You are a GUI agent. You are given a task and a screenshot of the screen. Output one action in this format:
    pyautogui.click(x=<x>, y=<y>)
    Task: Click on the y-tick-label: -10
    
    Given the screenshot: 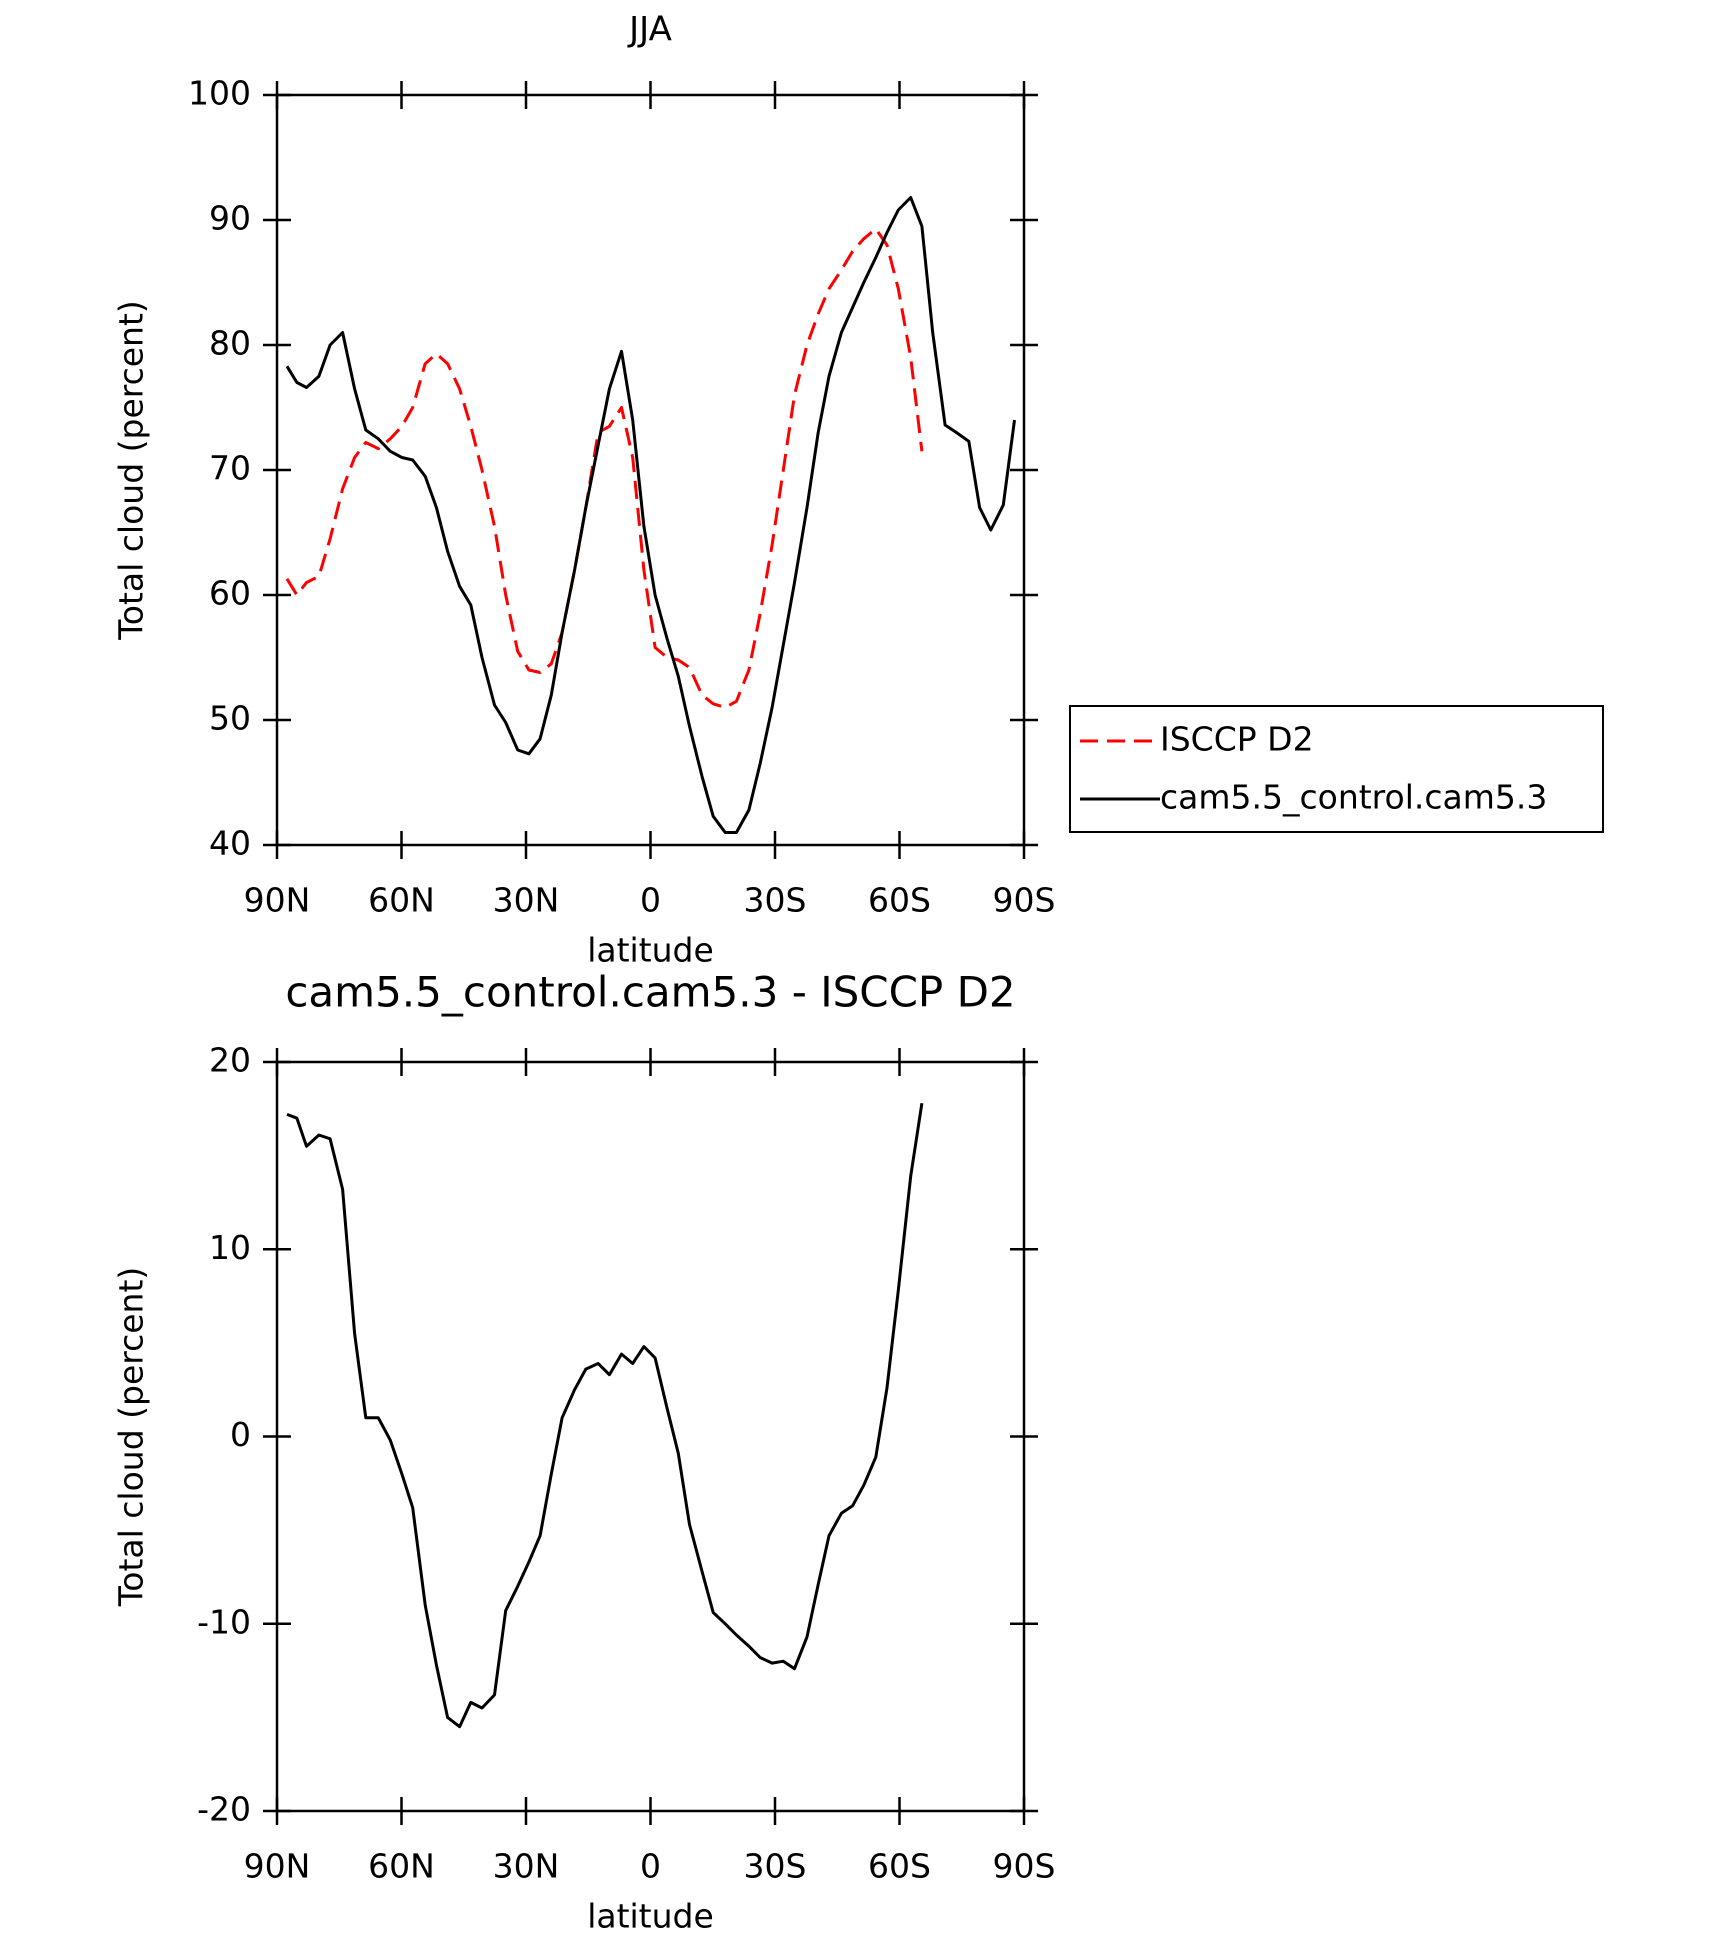 What is the action you would take?
    pyautogui.click(x=224, y=1621)
    